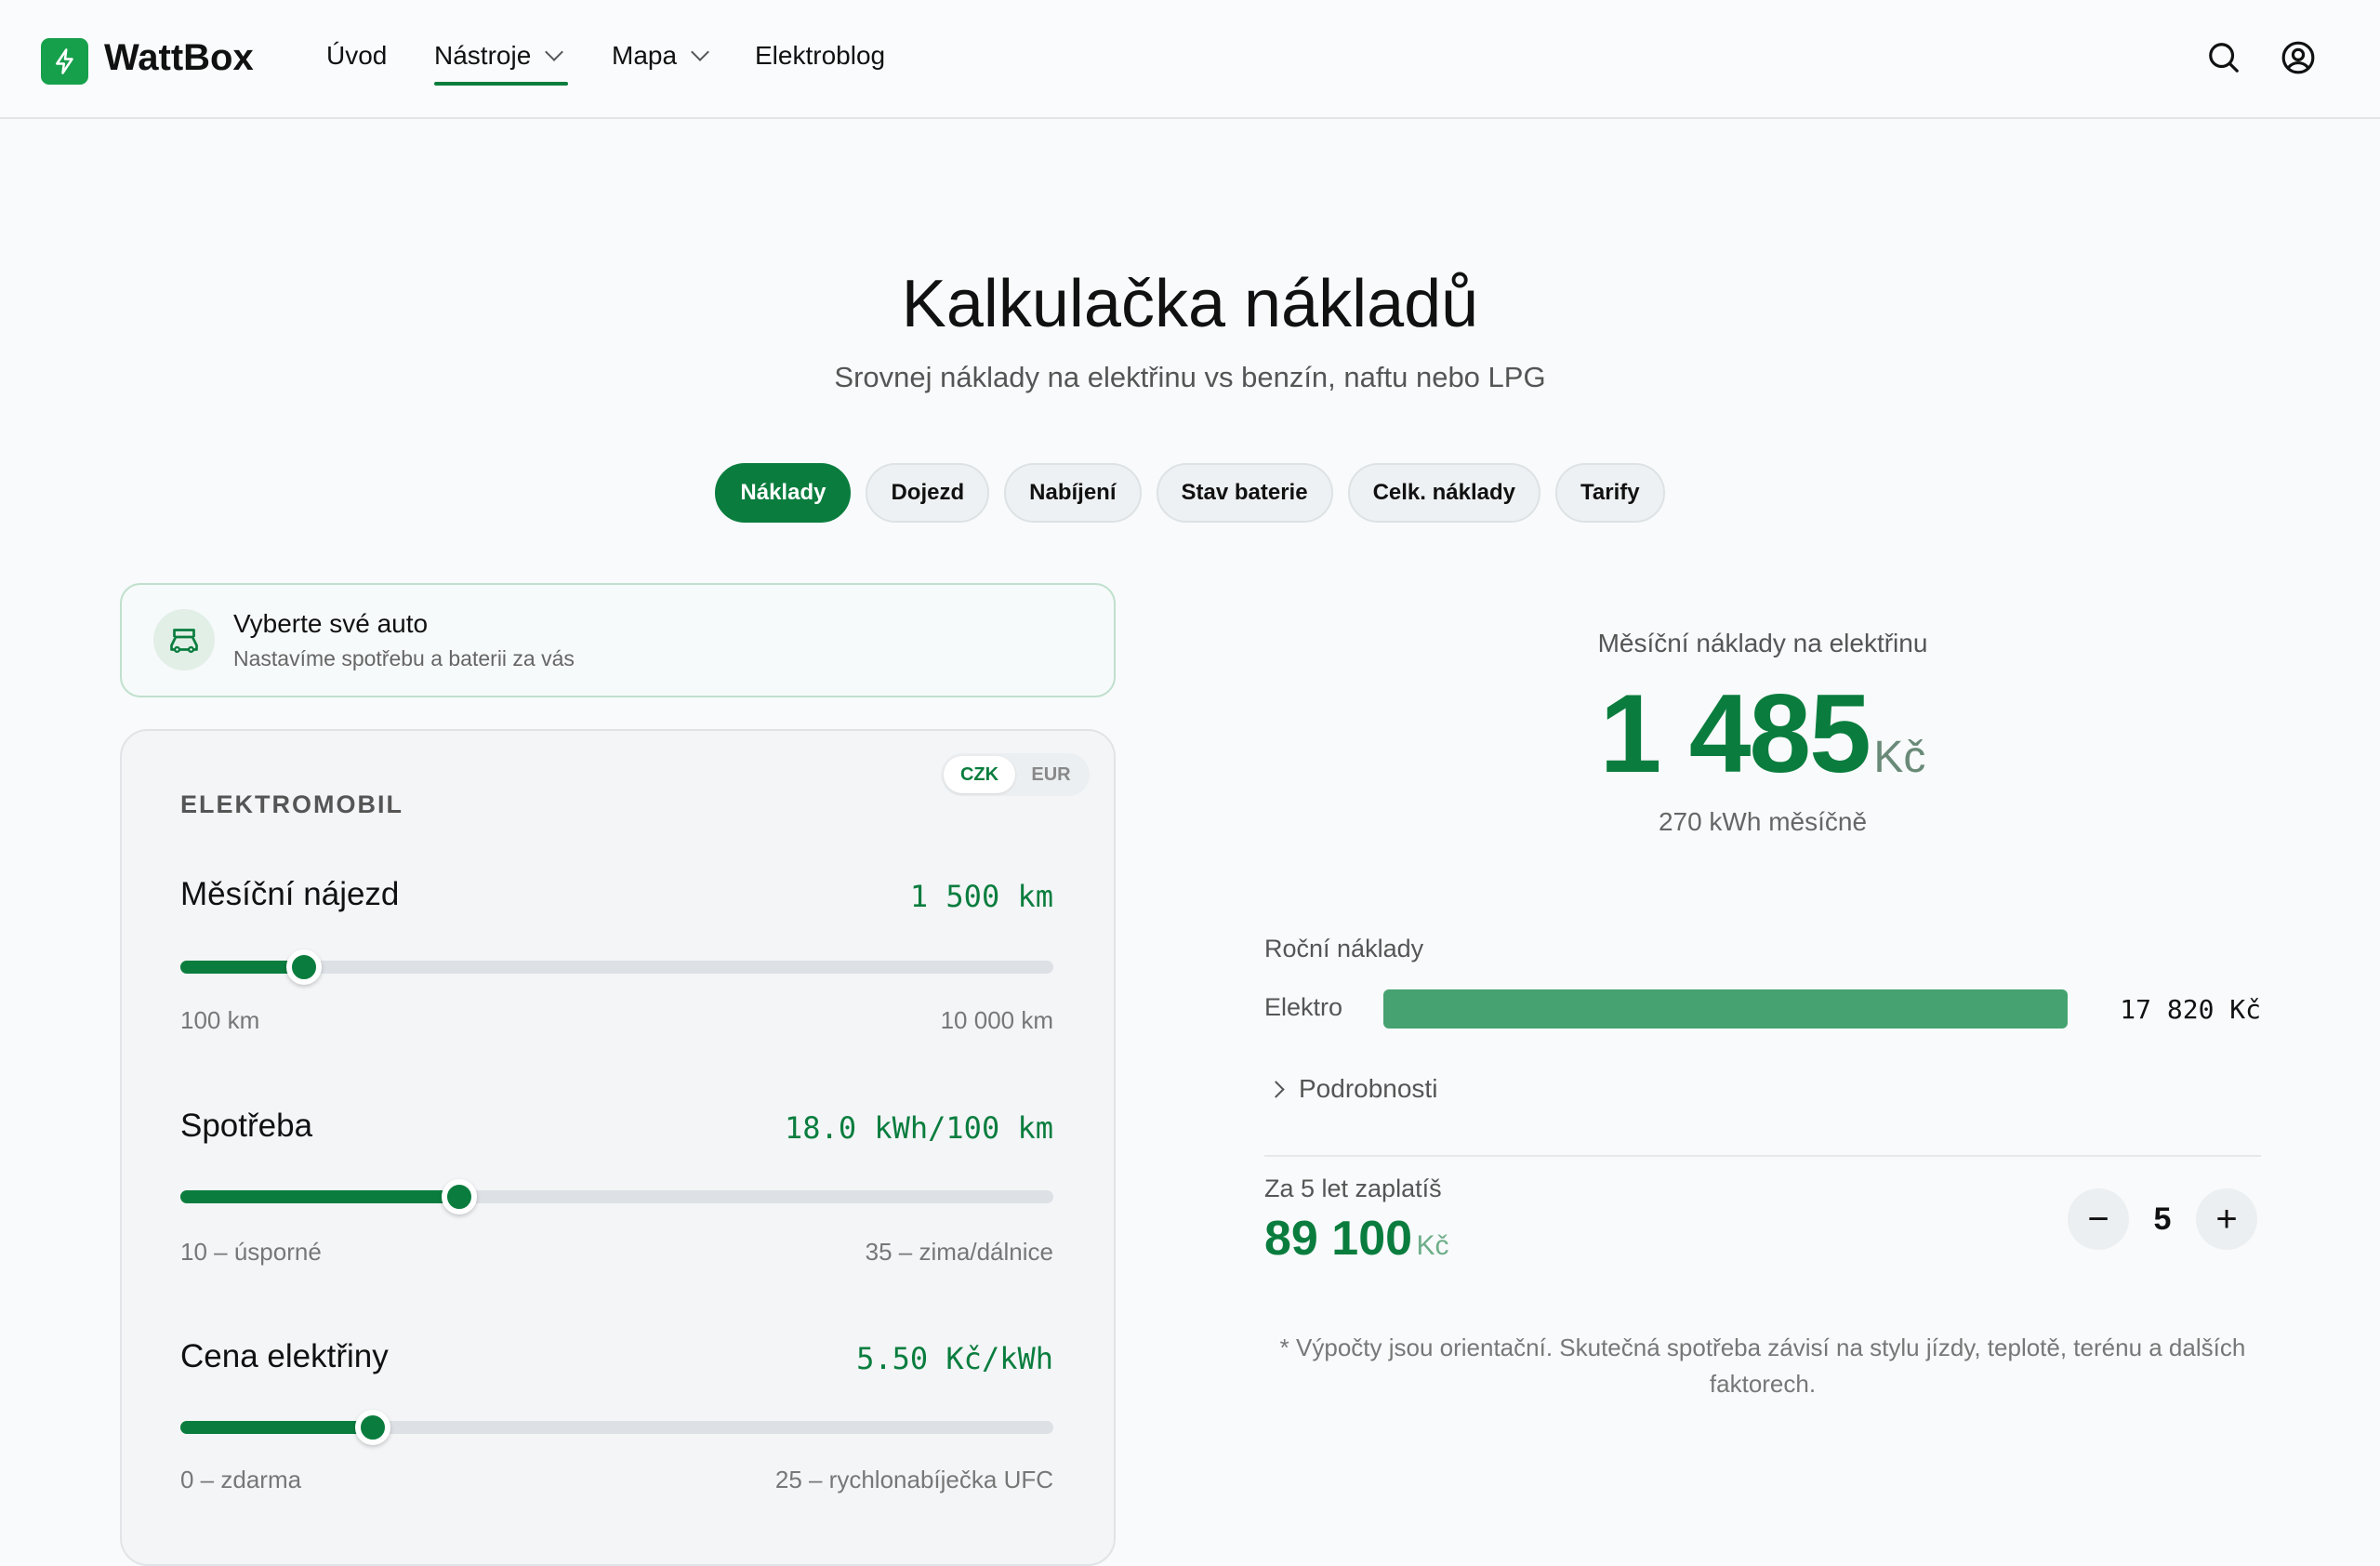  I want to click on currency-toggle: CZK EUR, so click(1015, 774).